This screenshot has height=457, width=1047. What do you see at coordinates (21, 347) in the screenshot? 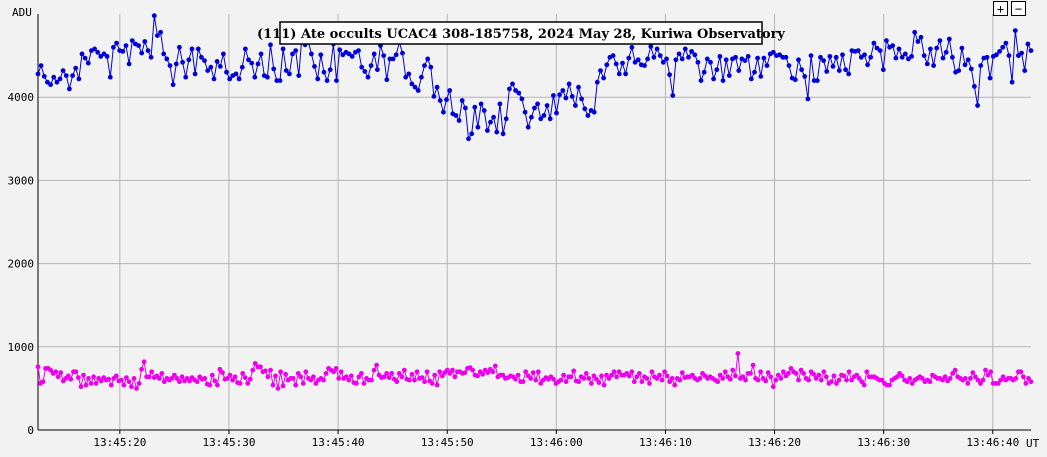
I see `y-tick-label: 1000` at bounding box center [21, 347].